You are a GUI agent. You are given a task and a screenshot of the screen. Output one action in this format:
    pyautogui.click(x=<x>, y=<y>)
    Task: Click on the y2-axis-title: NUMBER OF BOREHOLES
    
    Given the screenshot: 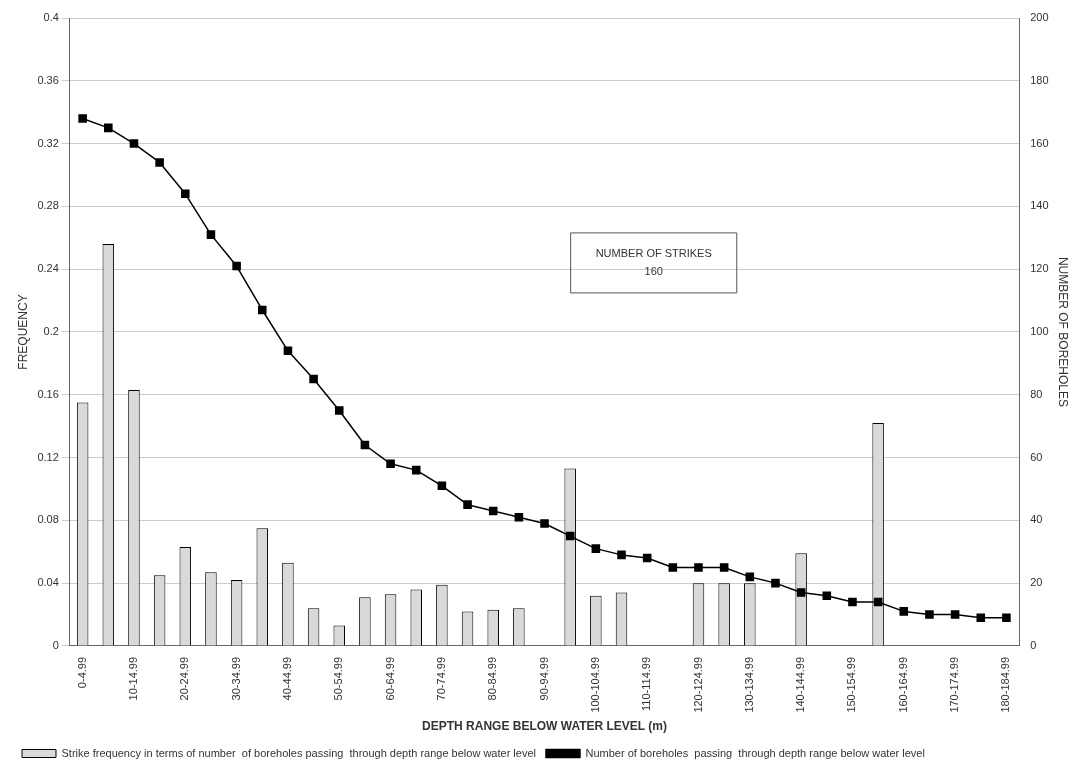 What is the action you would take?
    pyautogui.click(x=1063, y=331)
    